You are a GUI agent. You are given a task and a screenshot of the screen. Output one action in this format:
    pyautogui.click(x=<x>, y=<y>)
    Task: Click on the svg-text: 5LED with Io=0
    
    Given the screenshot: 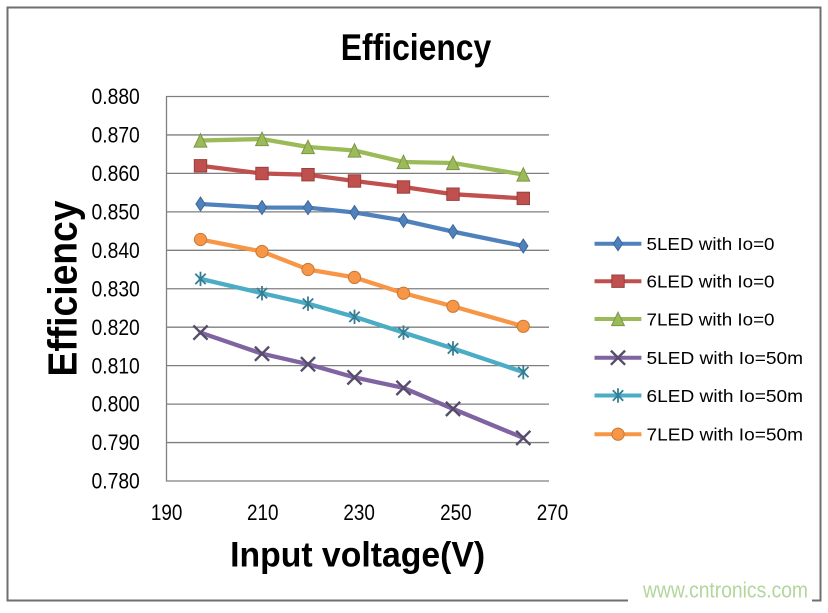 What is the action you would take?
    pyautogui.click(x=711, y=244)
    